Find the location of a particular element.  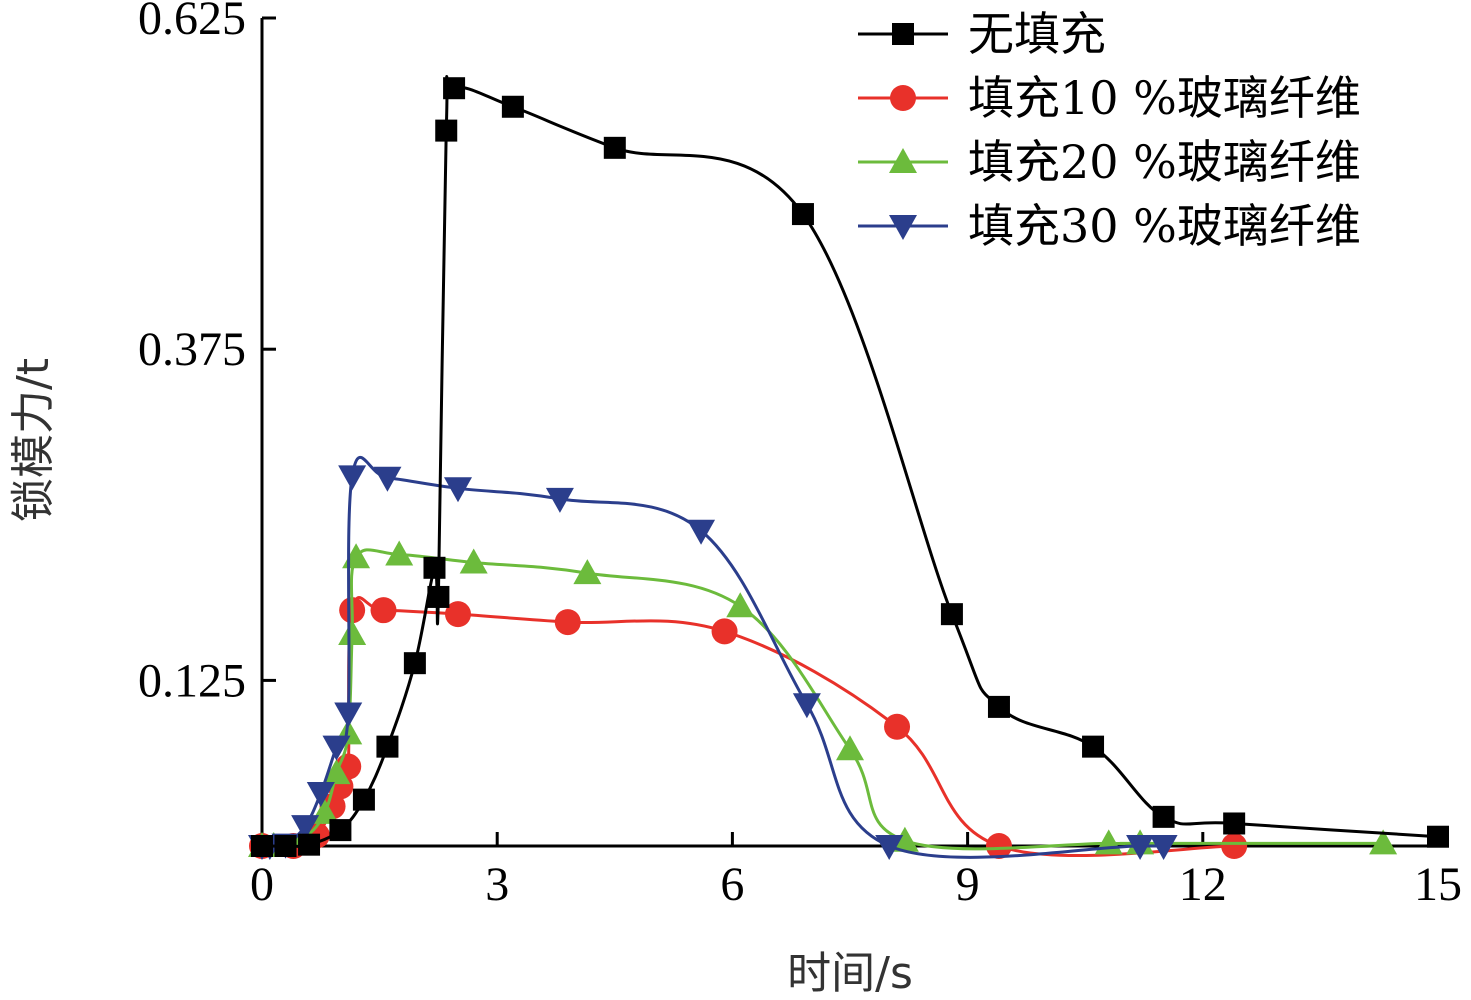

x-tick-label: 15 is located at coordinates (1438, 884).